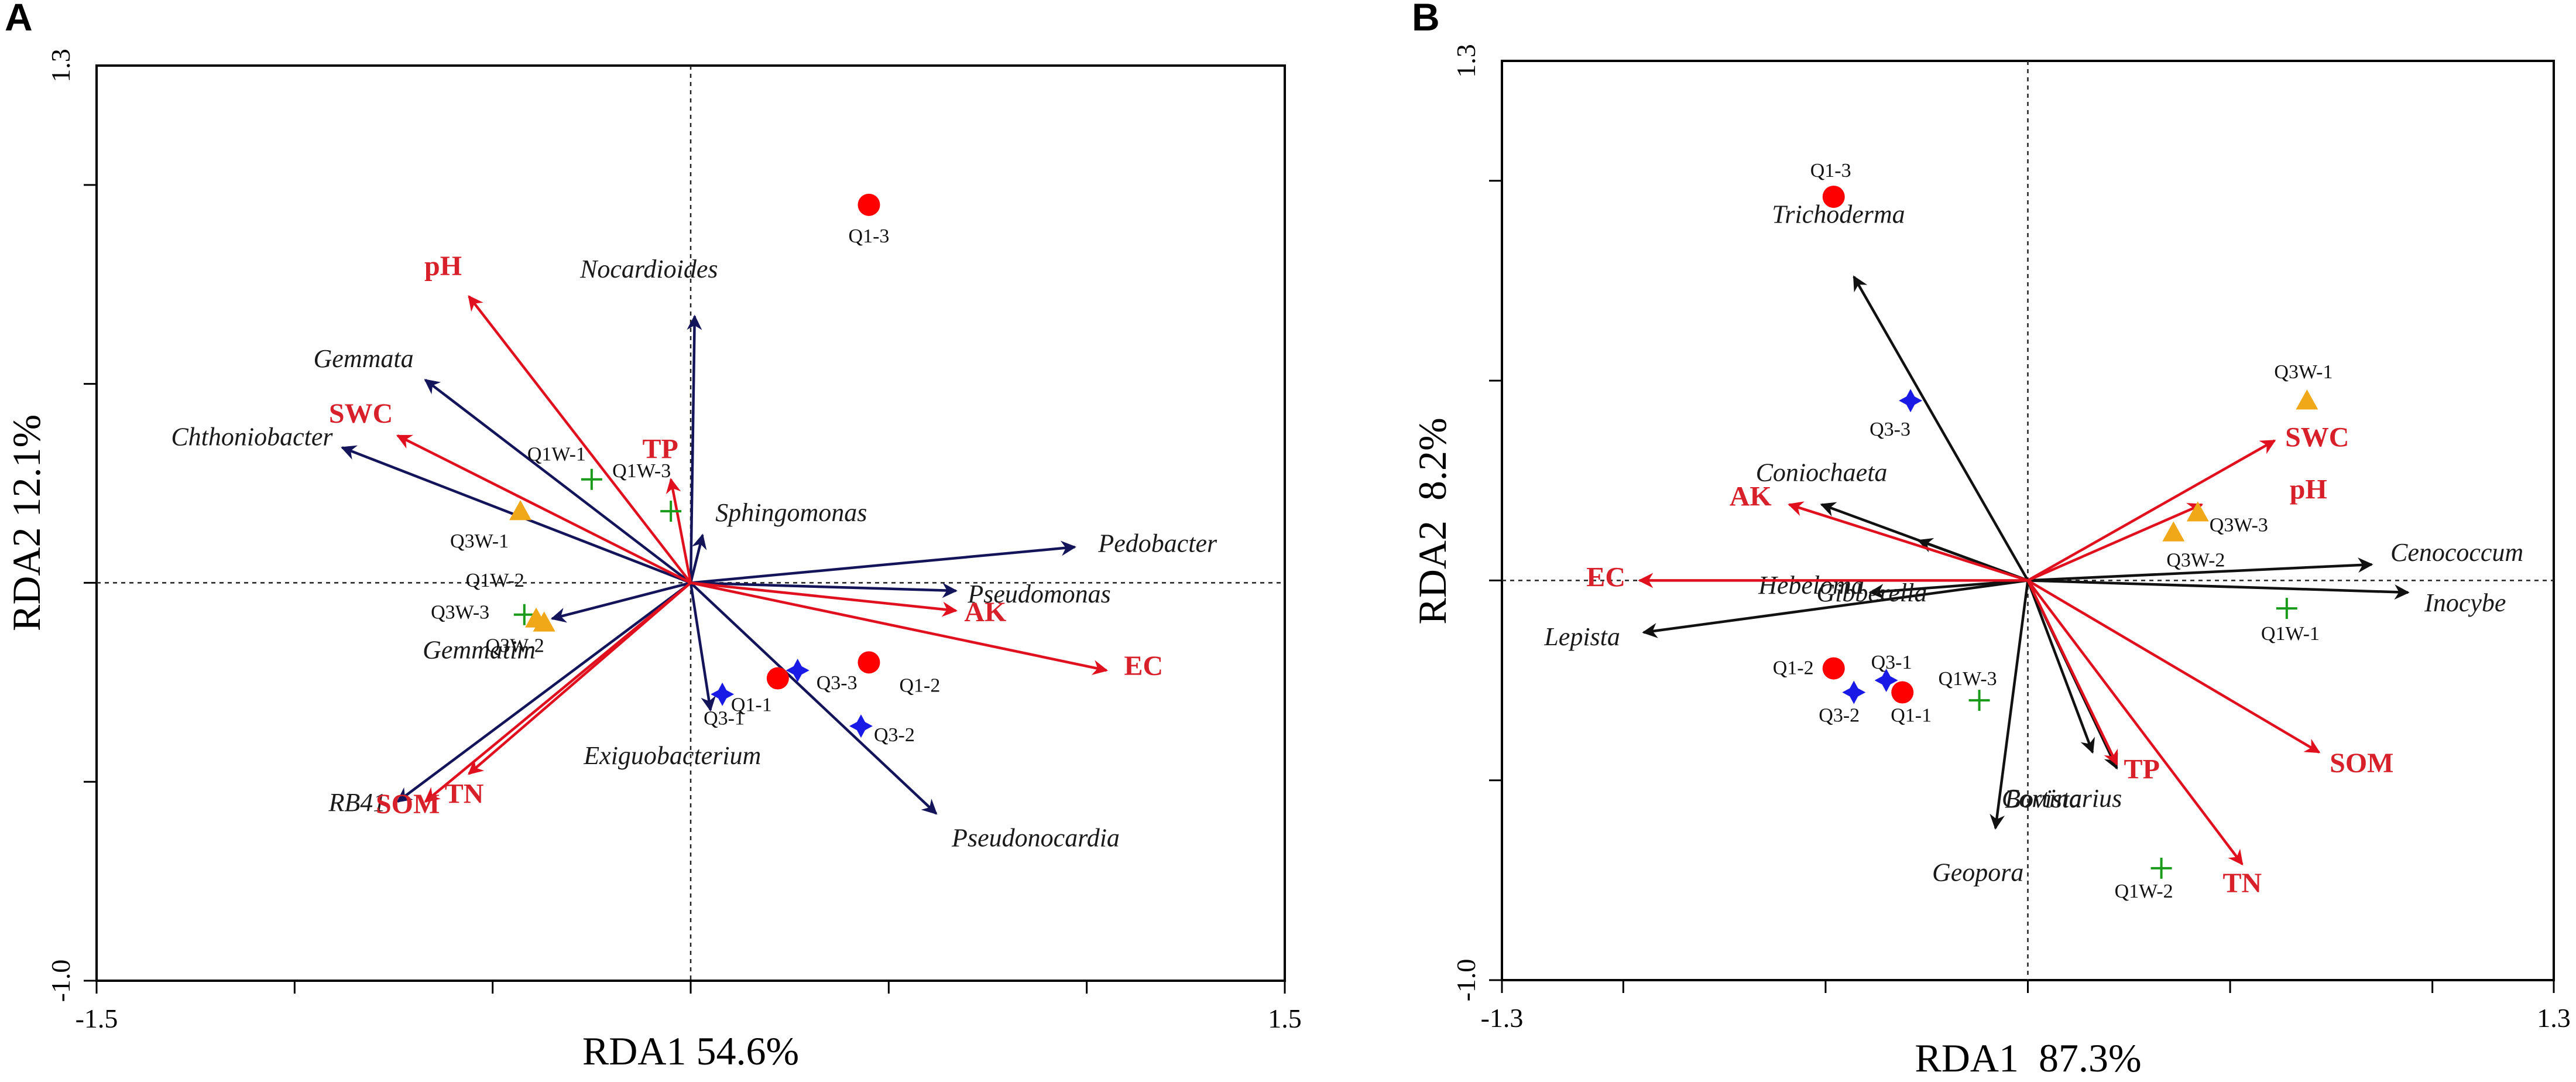  Describe the element at coordinates (2465, 602) in the screenshot. I see `species-label-inocybe: Inocybe` at that location.